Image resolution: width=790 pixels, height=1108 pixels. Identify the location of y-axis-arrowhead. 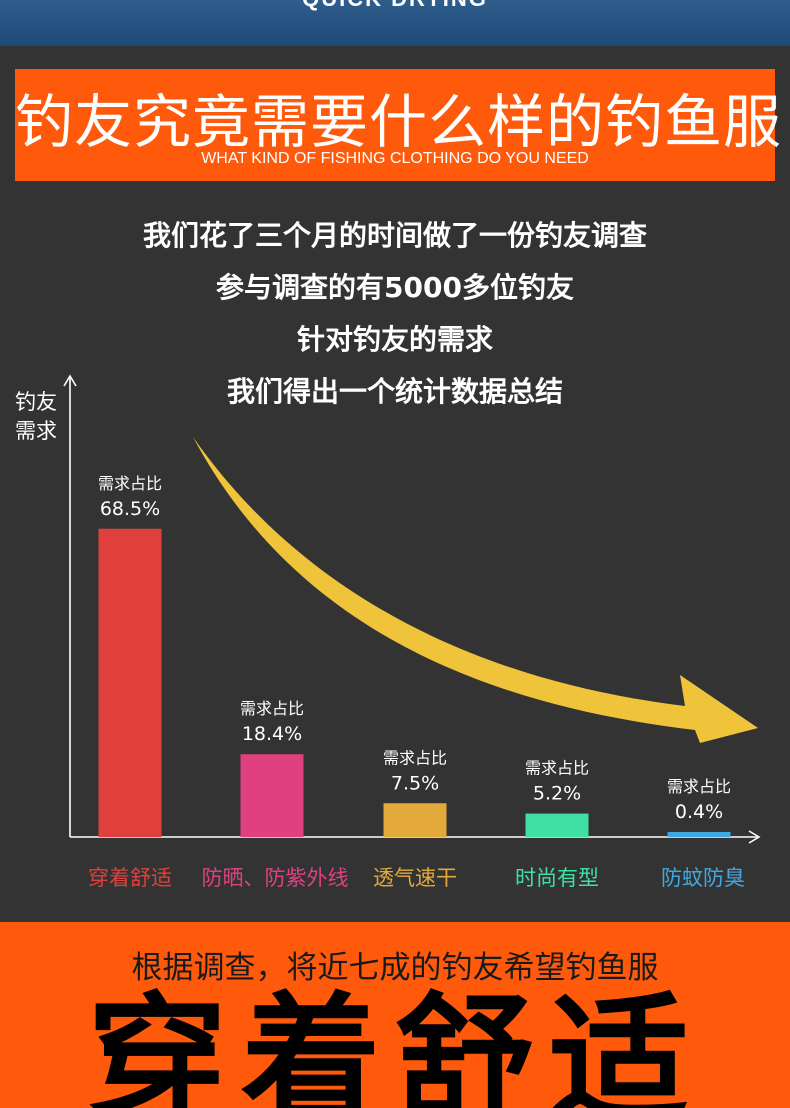
(70, 380).